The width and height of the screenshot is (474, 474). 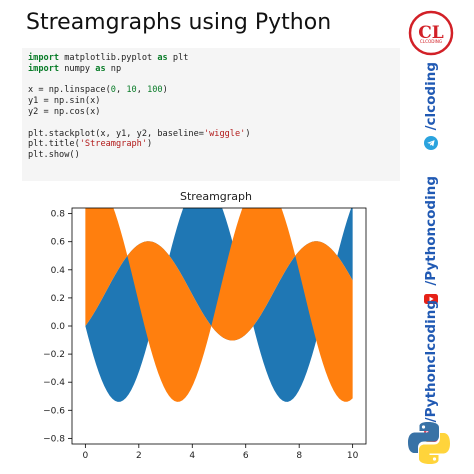 I want to click on instagram-handle: /Pythonclcoding, so click(x=431, y=361).